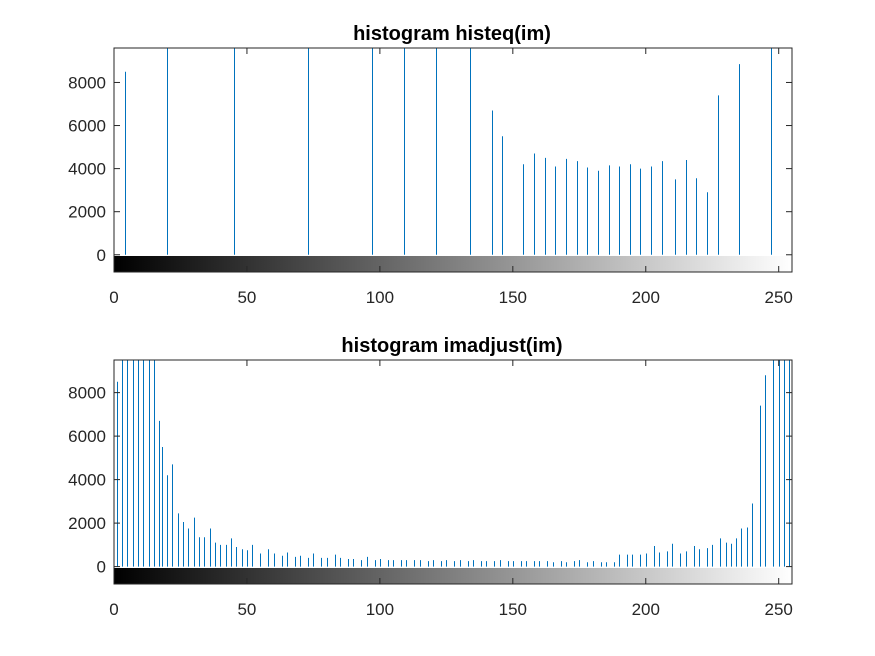 This screenshot has height=656, width=875. I want to click on y-tick-label-imadjust-0: 0, so click(101, 567).